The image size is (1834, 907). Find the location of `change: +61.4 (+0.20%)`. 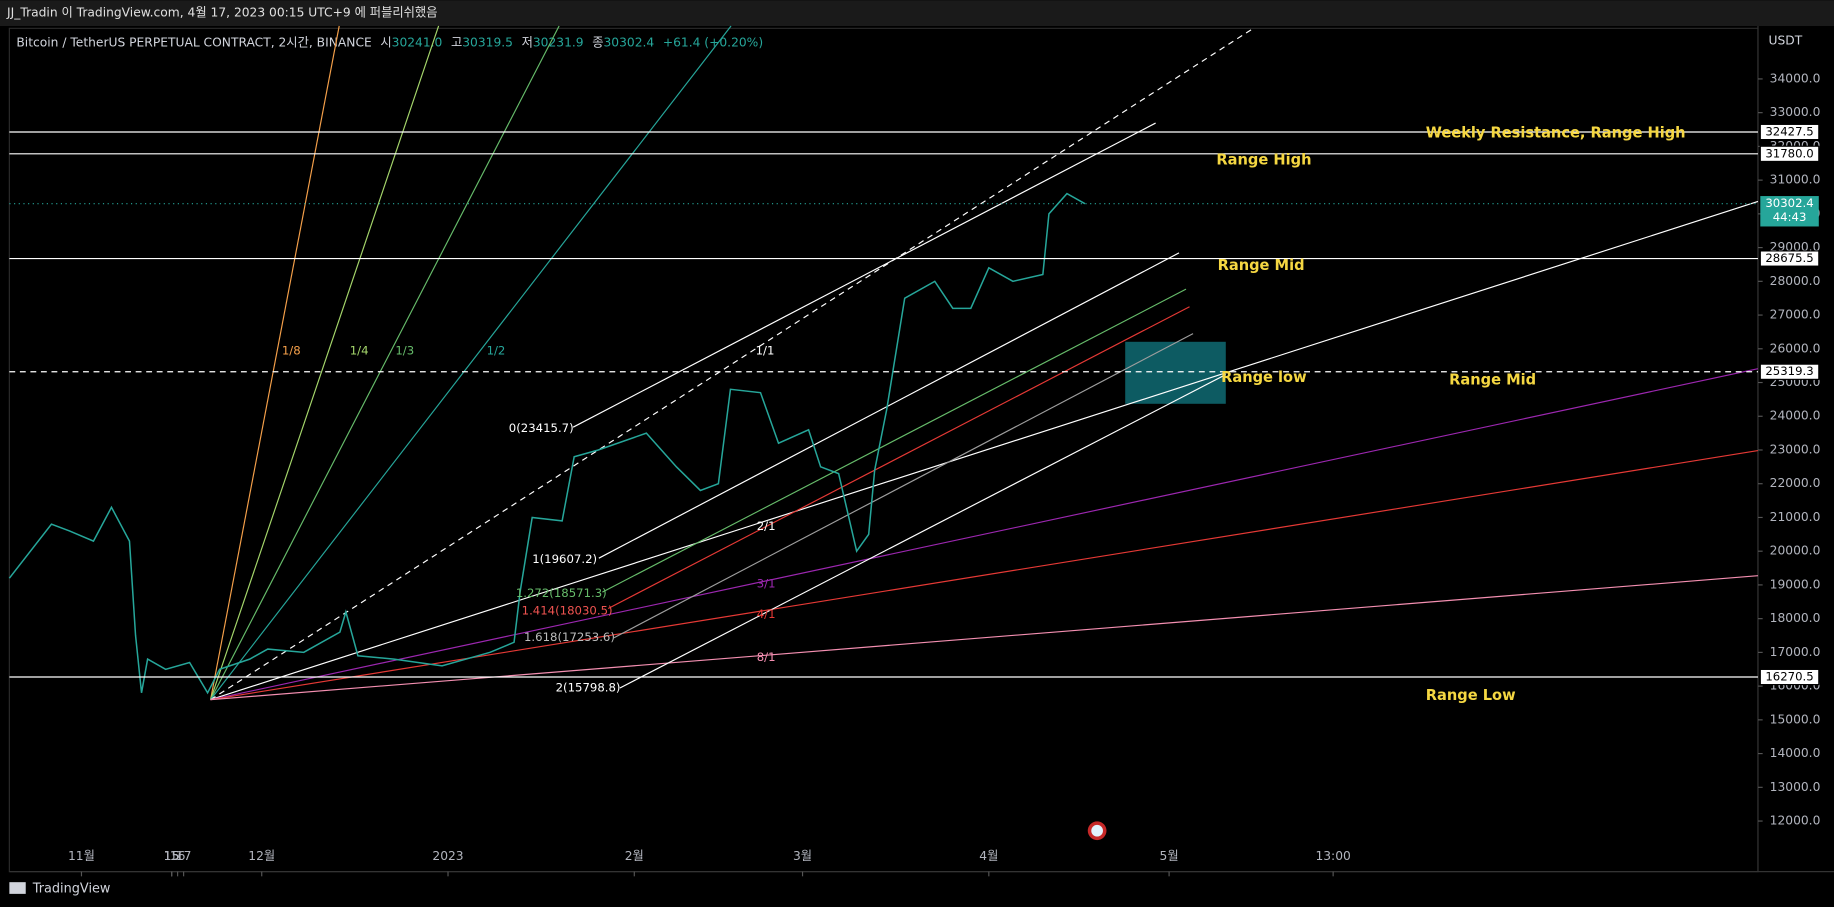

change: +61.4 (+0.20%) is located at coordinates (713, 42).